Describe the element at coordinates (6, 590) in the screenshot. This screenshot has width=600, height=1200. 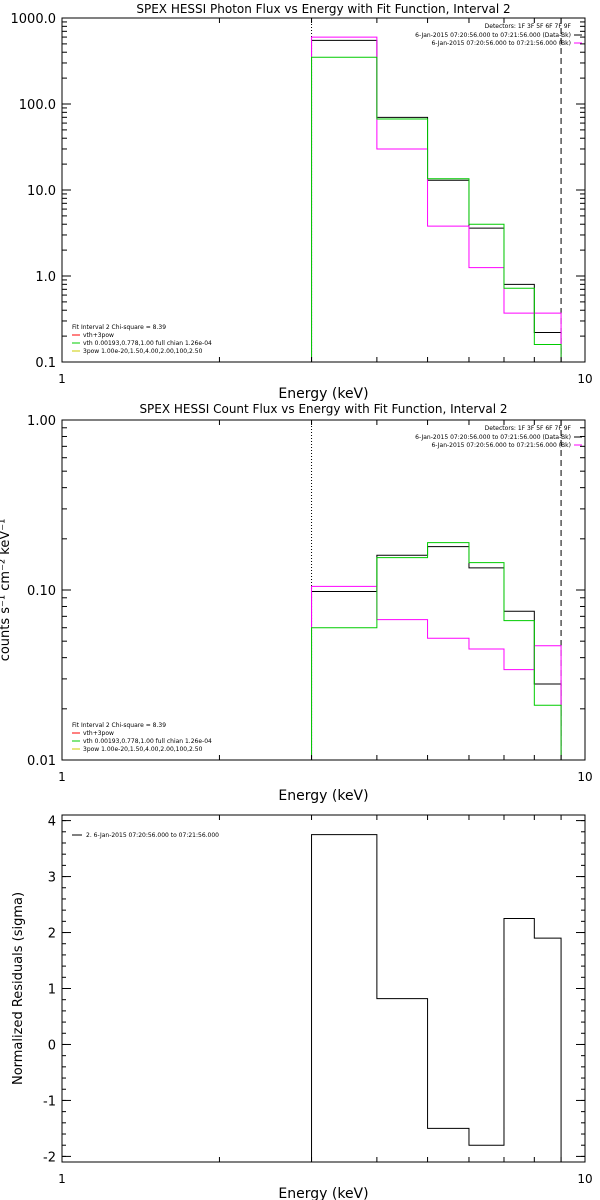
I see `y-axis-label: counts s⁻¹ cm⁻² keV⁻¹` at that location.